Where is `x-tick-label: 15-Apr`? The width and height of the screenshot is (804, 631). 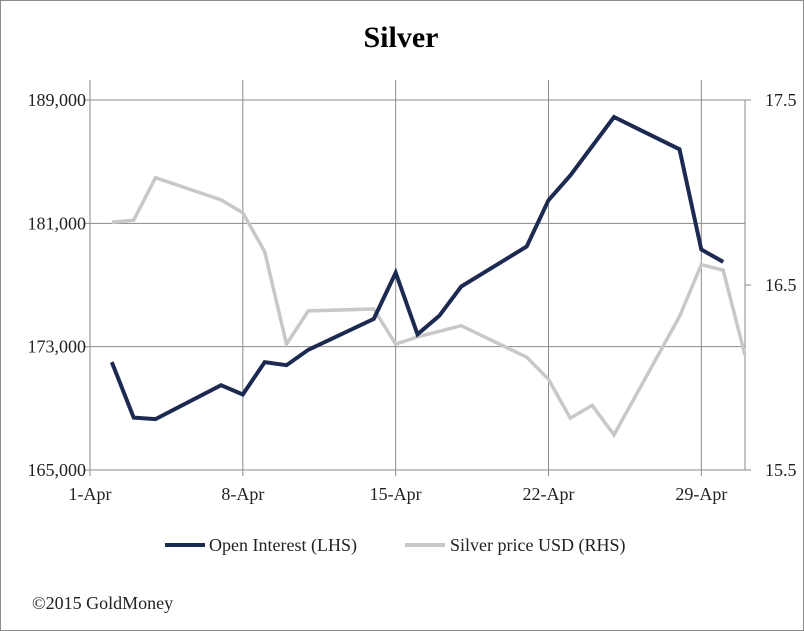 x-tick-label: 15-Apr is located at coordinates (396, 494).